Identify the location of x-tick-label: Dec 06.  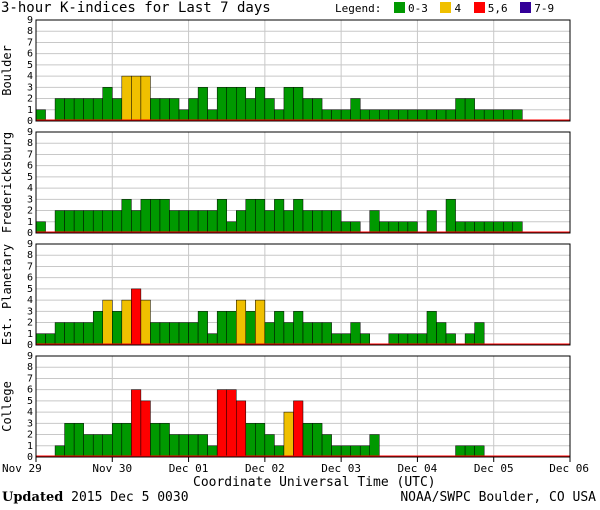
(569, 468).